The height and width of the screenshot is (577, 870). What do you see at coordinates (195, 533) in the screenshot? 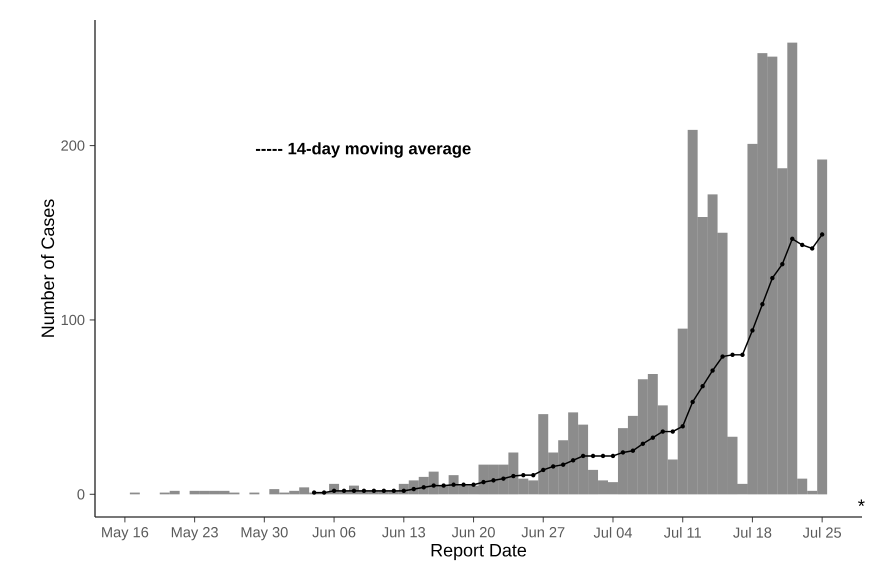
I see `x-tick-label: May 23` at bounding box center [195, 533].